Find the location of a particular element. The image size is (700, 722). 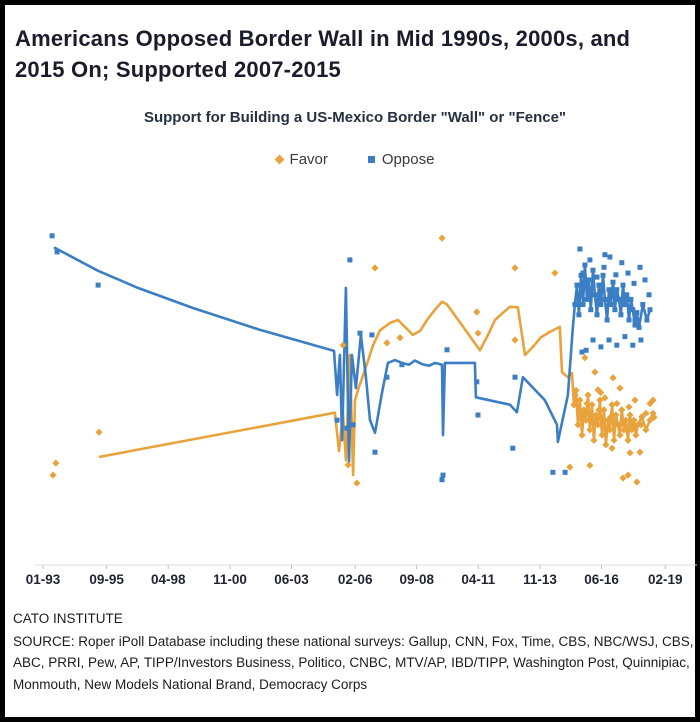

x-axis-tick-label: 09-08 is located at coordinates (416, 579).